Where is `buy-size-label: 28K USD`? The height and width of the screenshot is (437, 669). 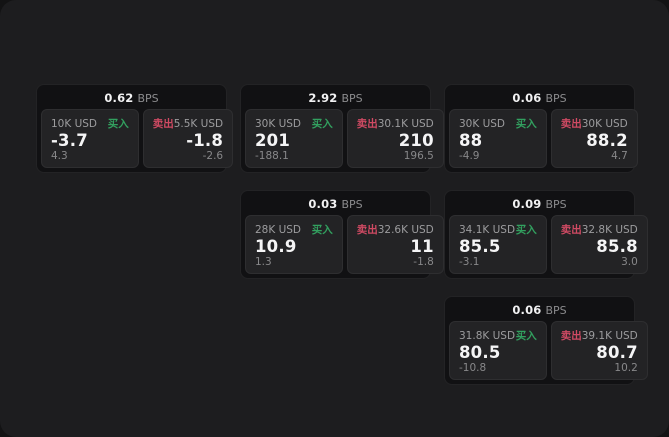
buy-size-label: 28K USD is located at coordinates (278, 229).